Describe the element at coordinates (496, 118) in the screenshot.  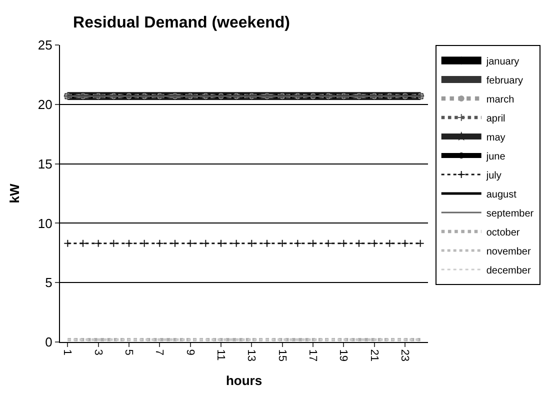
I see `legend-label: april` at that location.